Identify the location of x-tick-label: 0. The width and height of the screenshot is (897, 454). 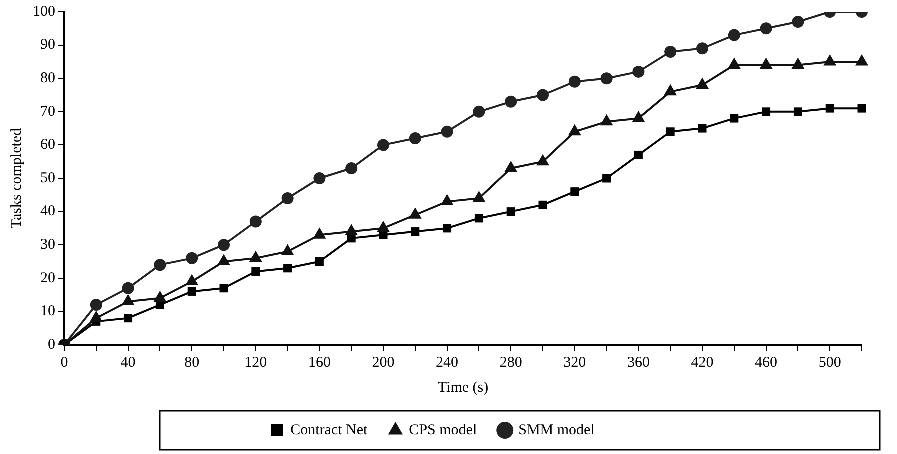
(64, 362).